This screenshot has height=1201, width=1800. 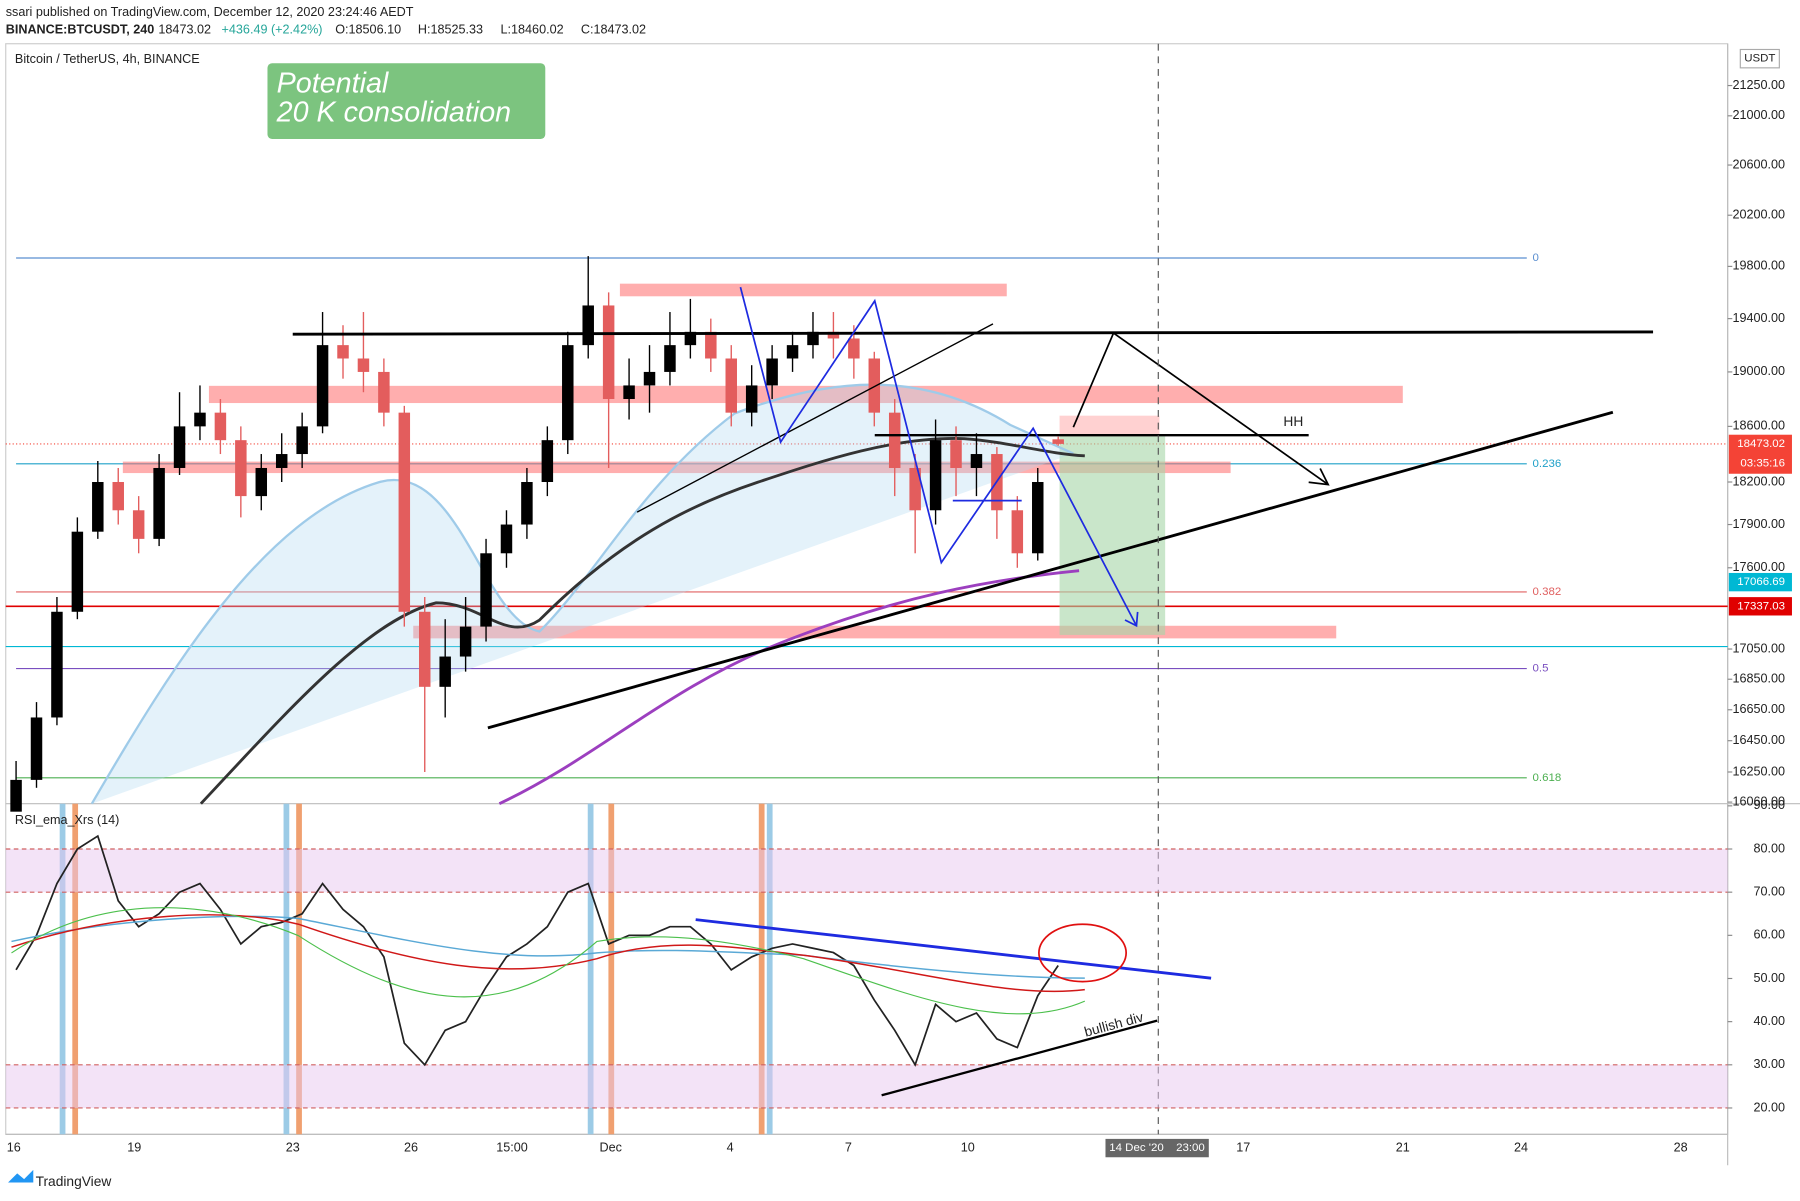 What do you see at coordinates (1770, 935) in the screenshot?
I see `y-tick-label: 60.00` at bounding box center [1770, 935].